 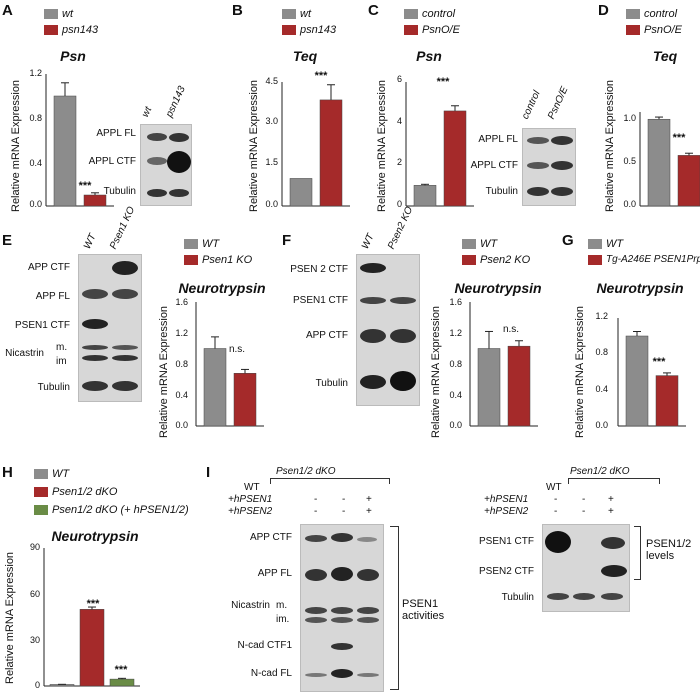 I want to click on chart-title-g: Neurotrypsin, so click(x=640, y=288).